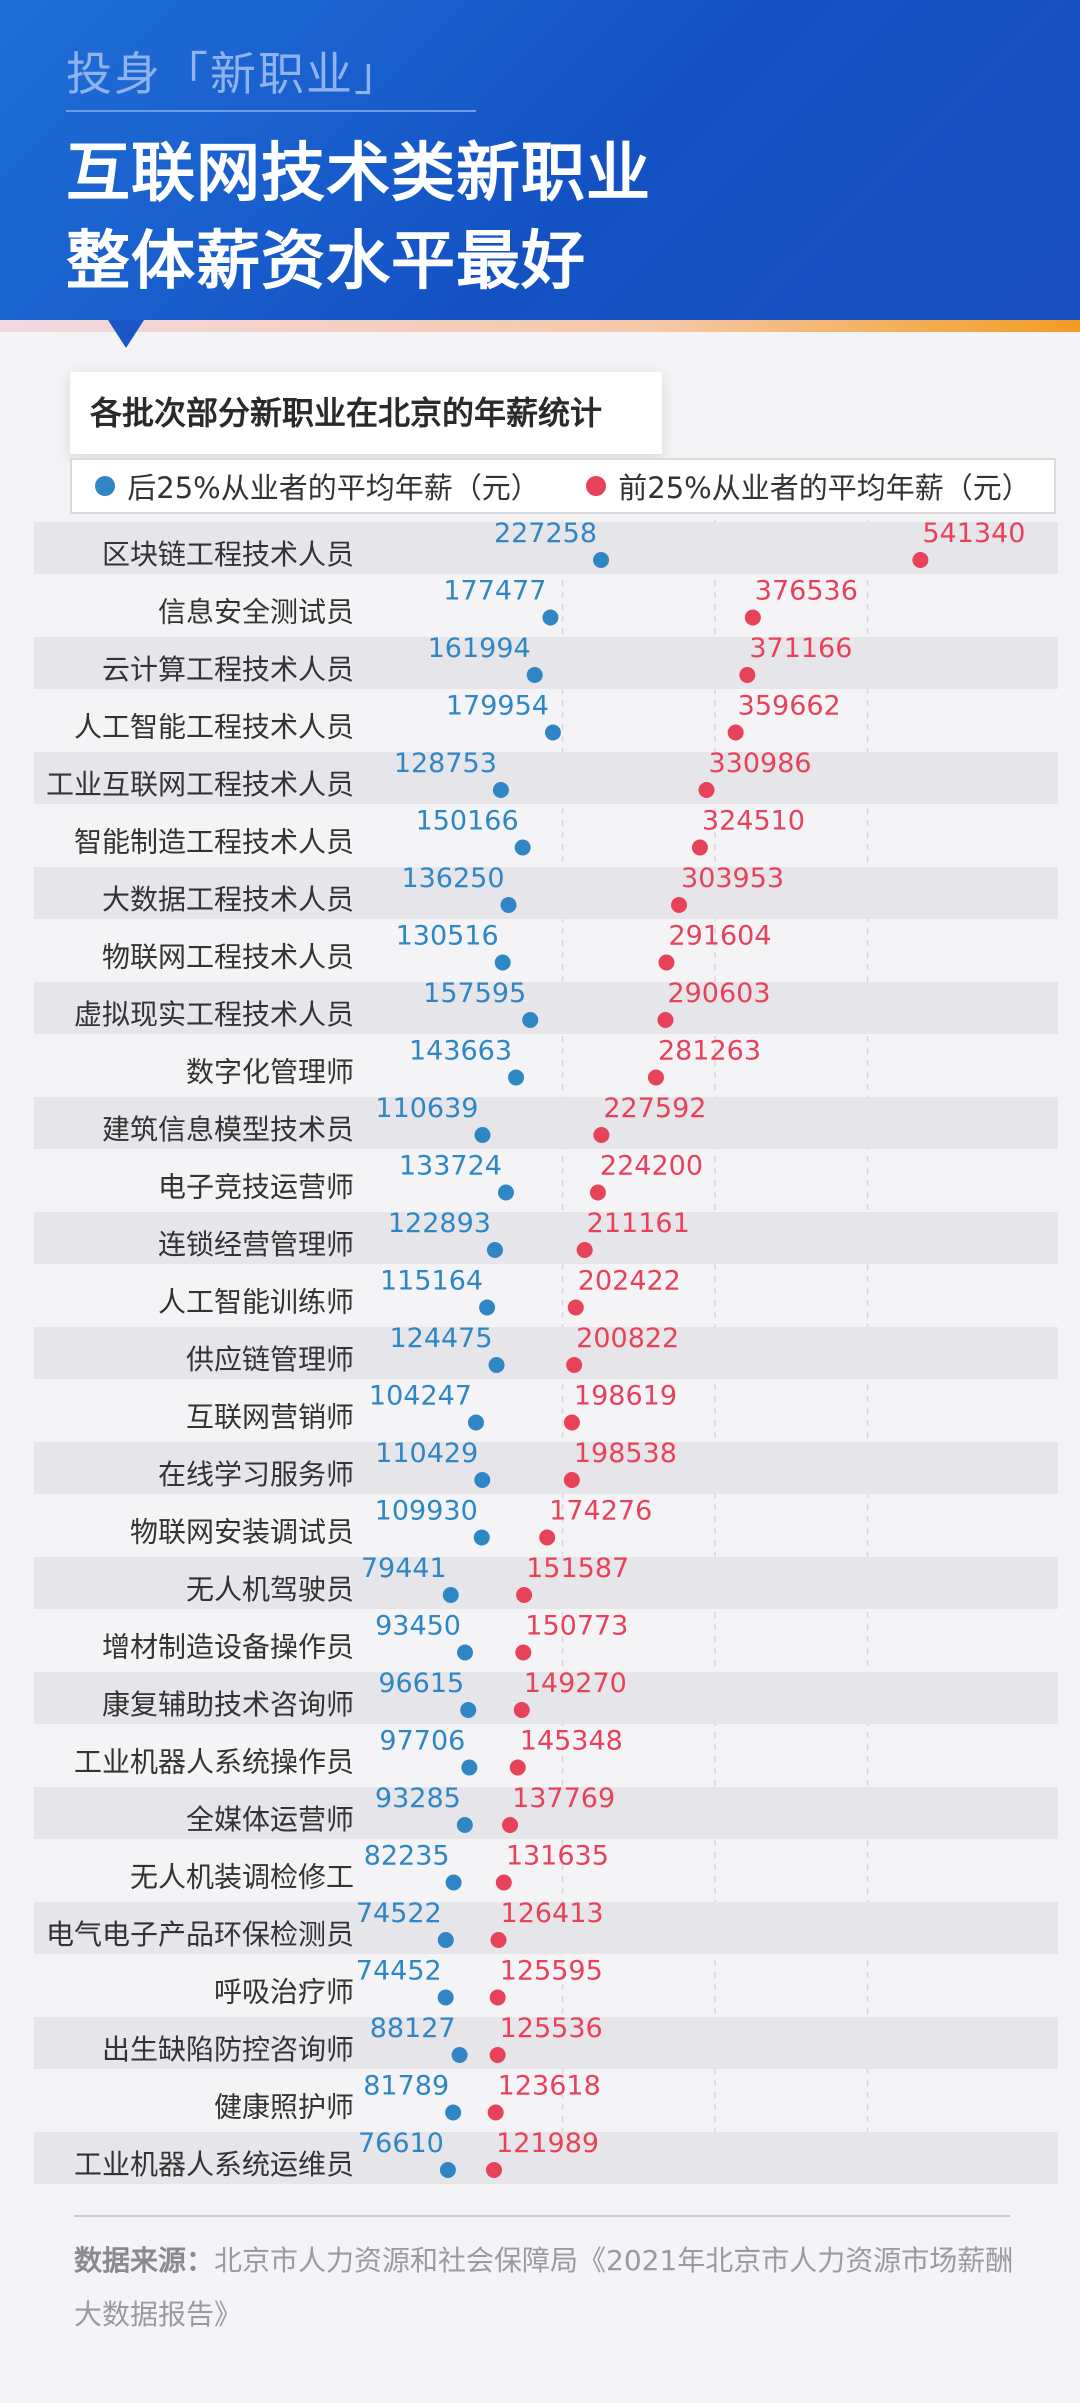 This screenshot has height=2403, width=1080. Describe the element at coordinates (242, 1877) in the screenshot. I see `category-label: 无人机装调检修工` at that location.